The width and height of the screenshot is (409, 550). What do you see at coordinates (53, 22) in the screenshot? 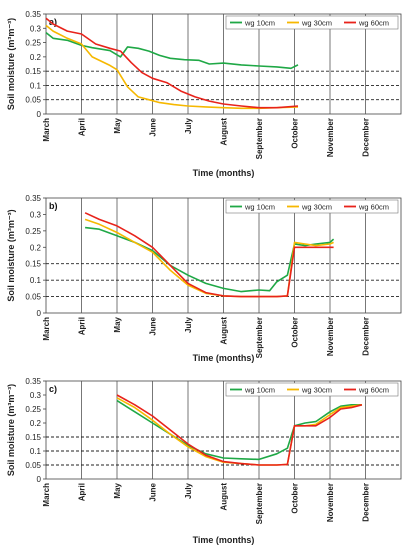
I see `panel-label: a)` at bounding box center [53, 22].